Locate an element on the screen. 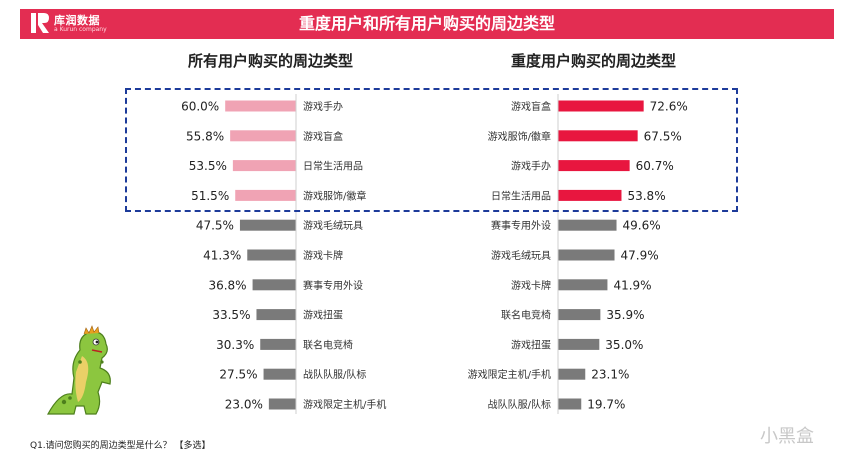 This screenshot has height=461, width=864. left-category-label-3: 游戏服饰/徽章 is located at coordinates (334, 195).